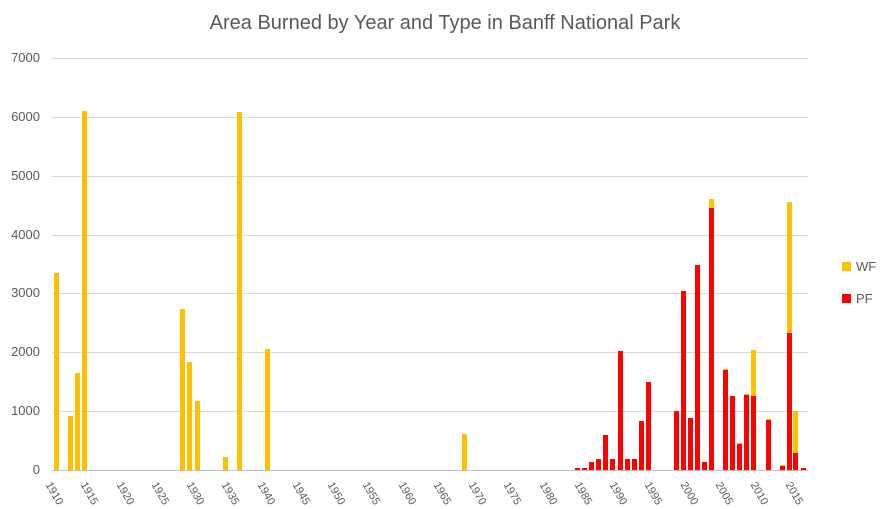  What do you see at coordinates (54, 494) in the screenshot?
I see `x-tick-label: 1910` at bounding box center [54, 494].